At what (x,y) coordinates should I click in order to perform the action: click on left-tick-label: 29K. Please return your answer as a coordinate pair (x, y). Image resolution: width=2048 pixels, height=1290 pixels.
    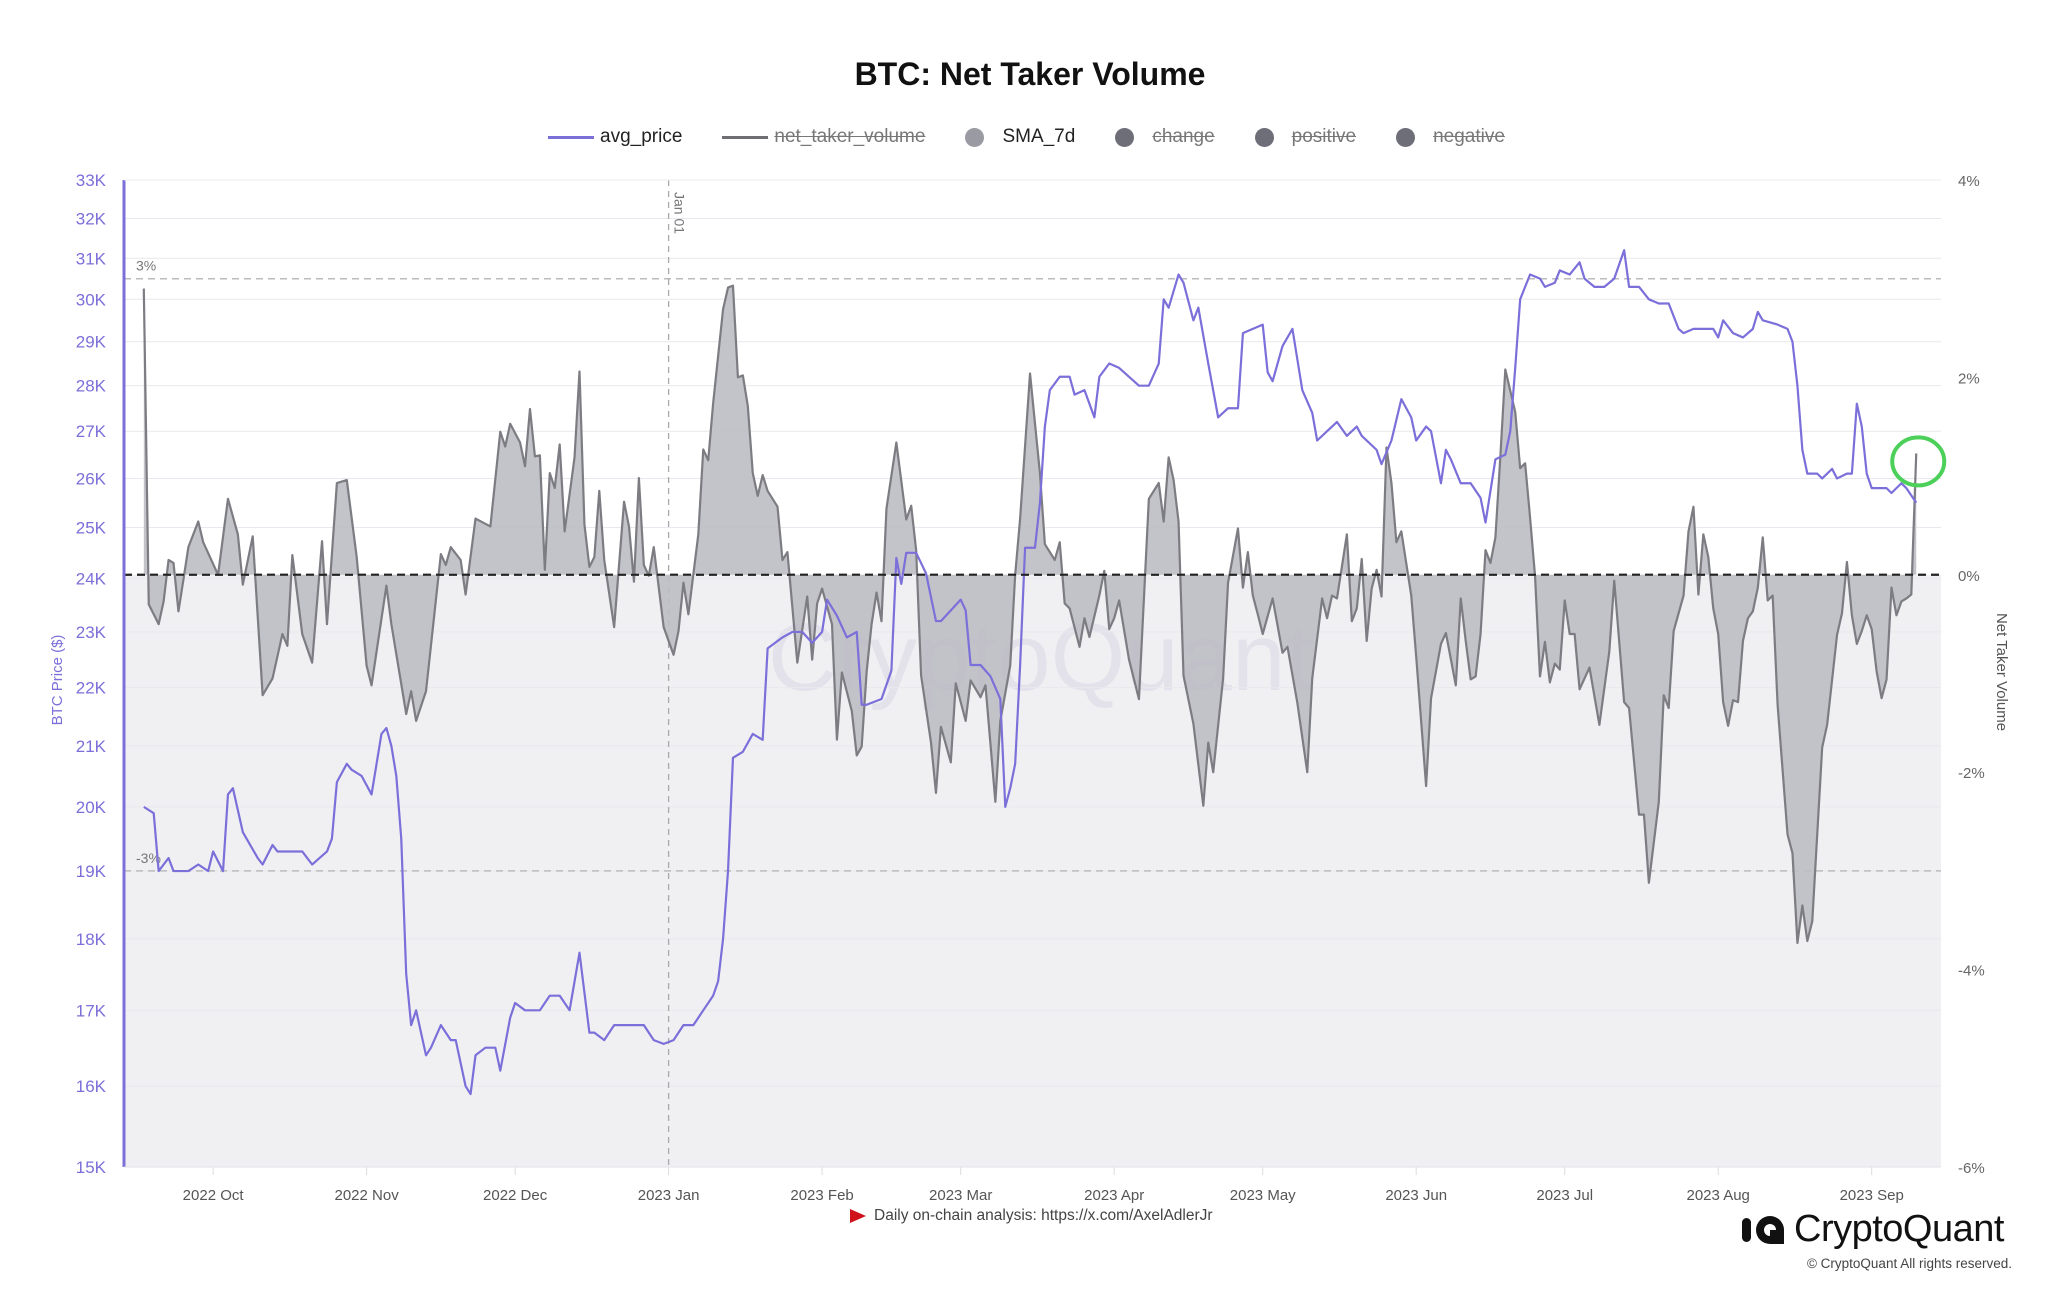
    Looking at the image, I should click on (91, 342).